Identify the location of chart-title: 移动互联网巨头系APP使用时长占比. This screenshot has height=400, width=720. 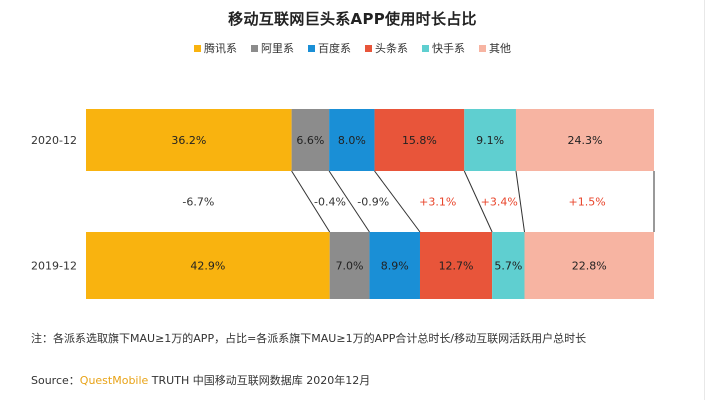
(352, 19).